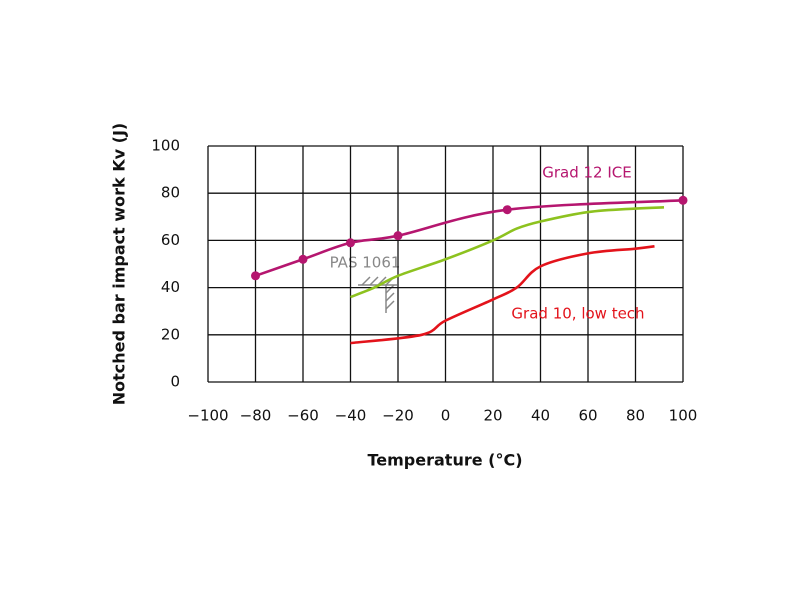 This screenshot has width=800, height=600. Describe the element at coordinates (492, 416) in the screenshot. I see `x-tick-label: 20` at that location.